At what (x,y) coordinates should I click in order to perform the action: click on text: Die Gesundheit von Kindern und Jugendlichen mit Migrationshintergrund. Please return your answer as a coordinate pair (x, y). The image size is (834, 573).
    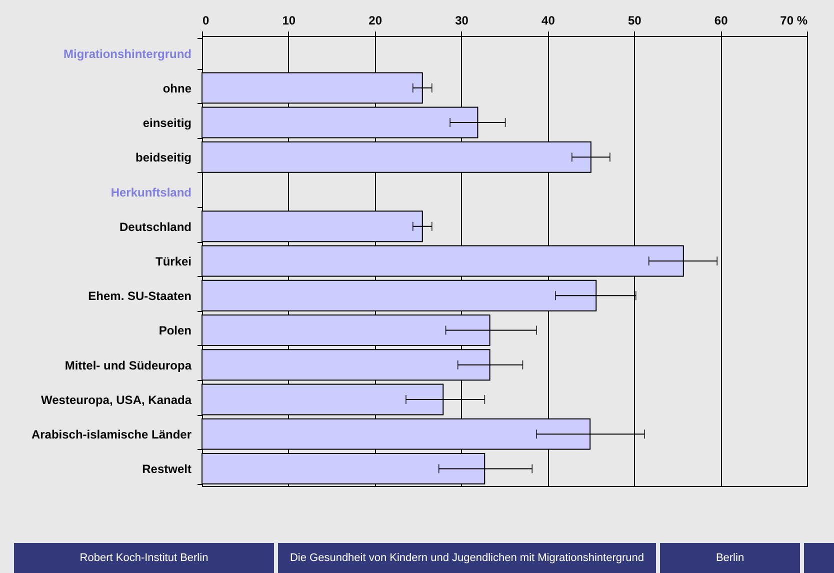
    Looking at the image, I should click on (467, 558).